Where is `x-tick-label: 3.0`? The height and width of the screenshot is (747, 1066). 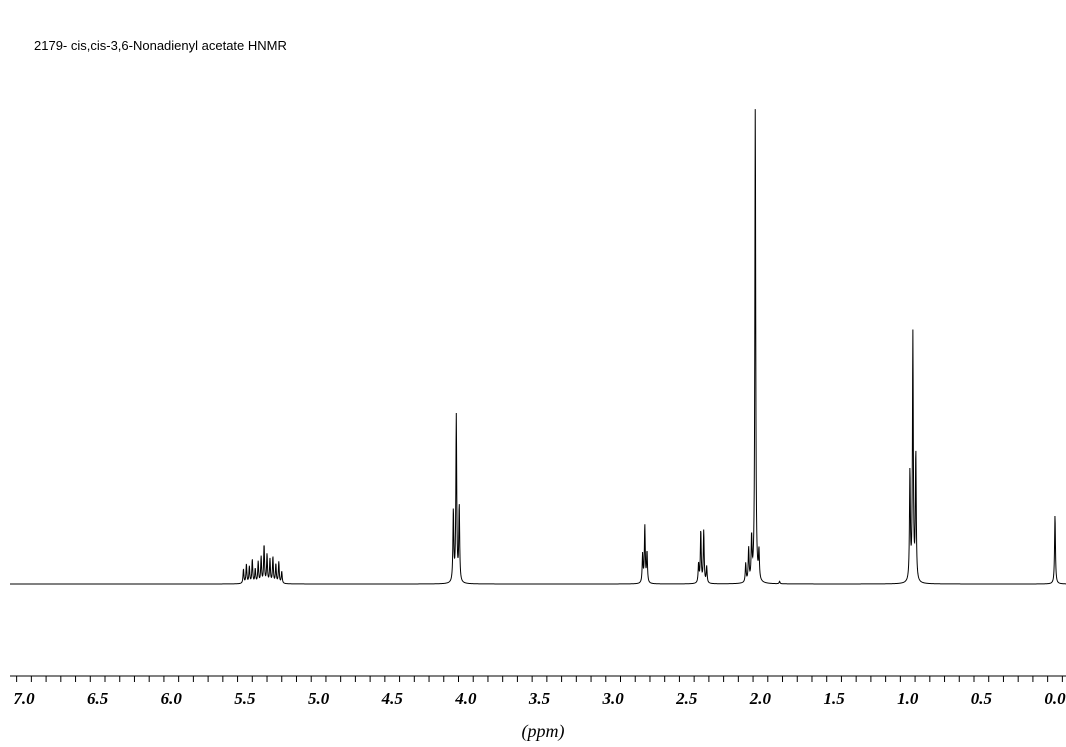
x-tick-label: 3.0 is located at coordinates (613, 698).